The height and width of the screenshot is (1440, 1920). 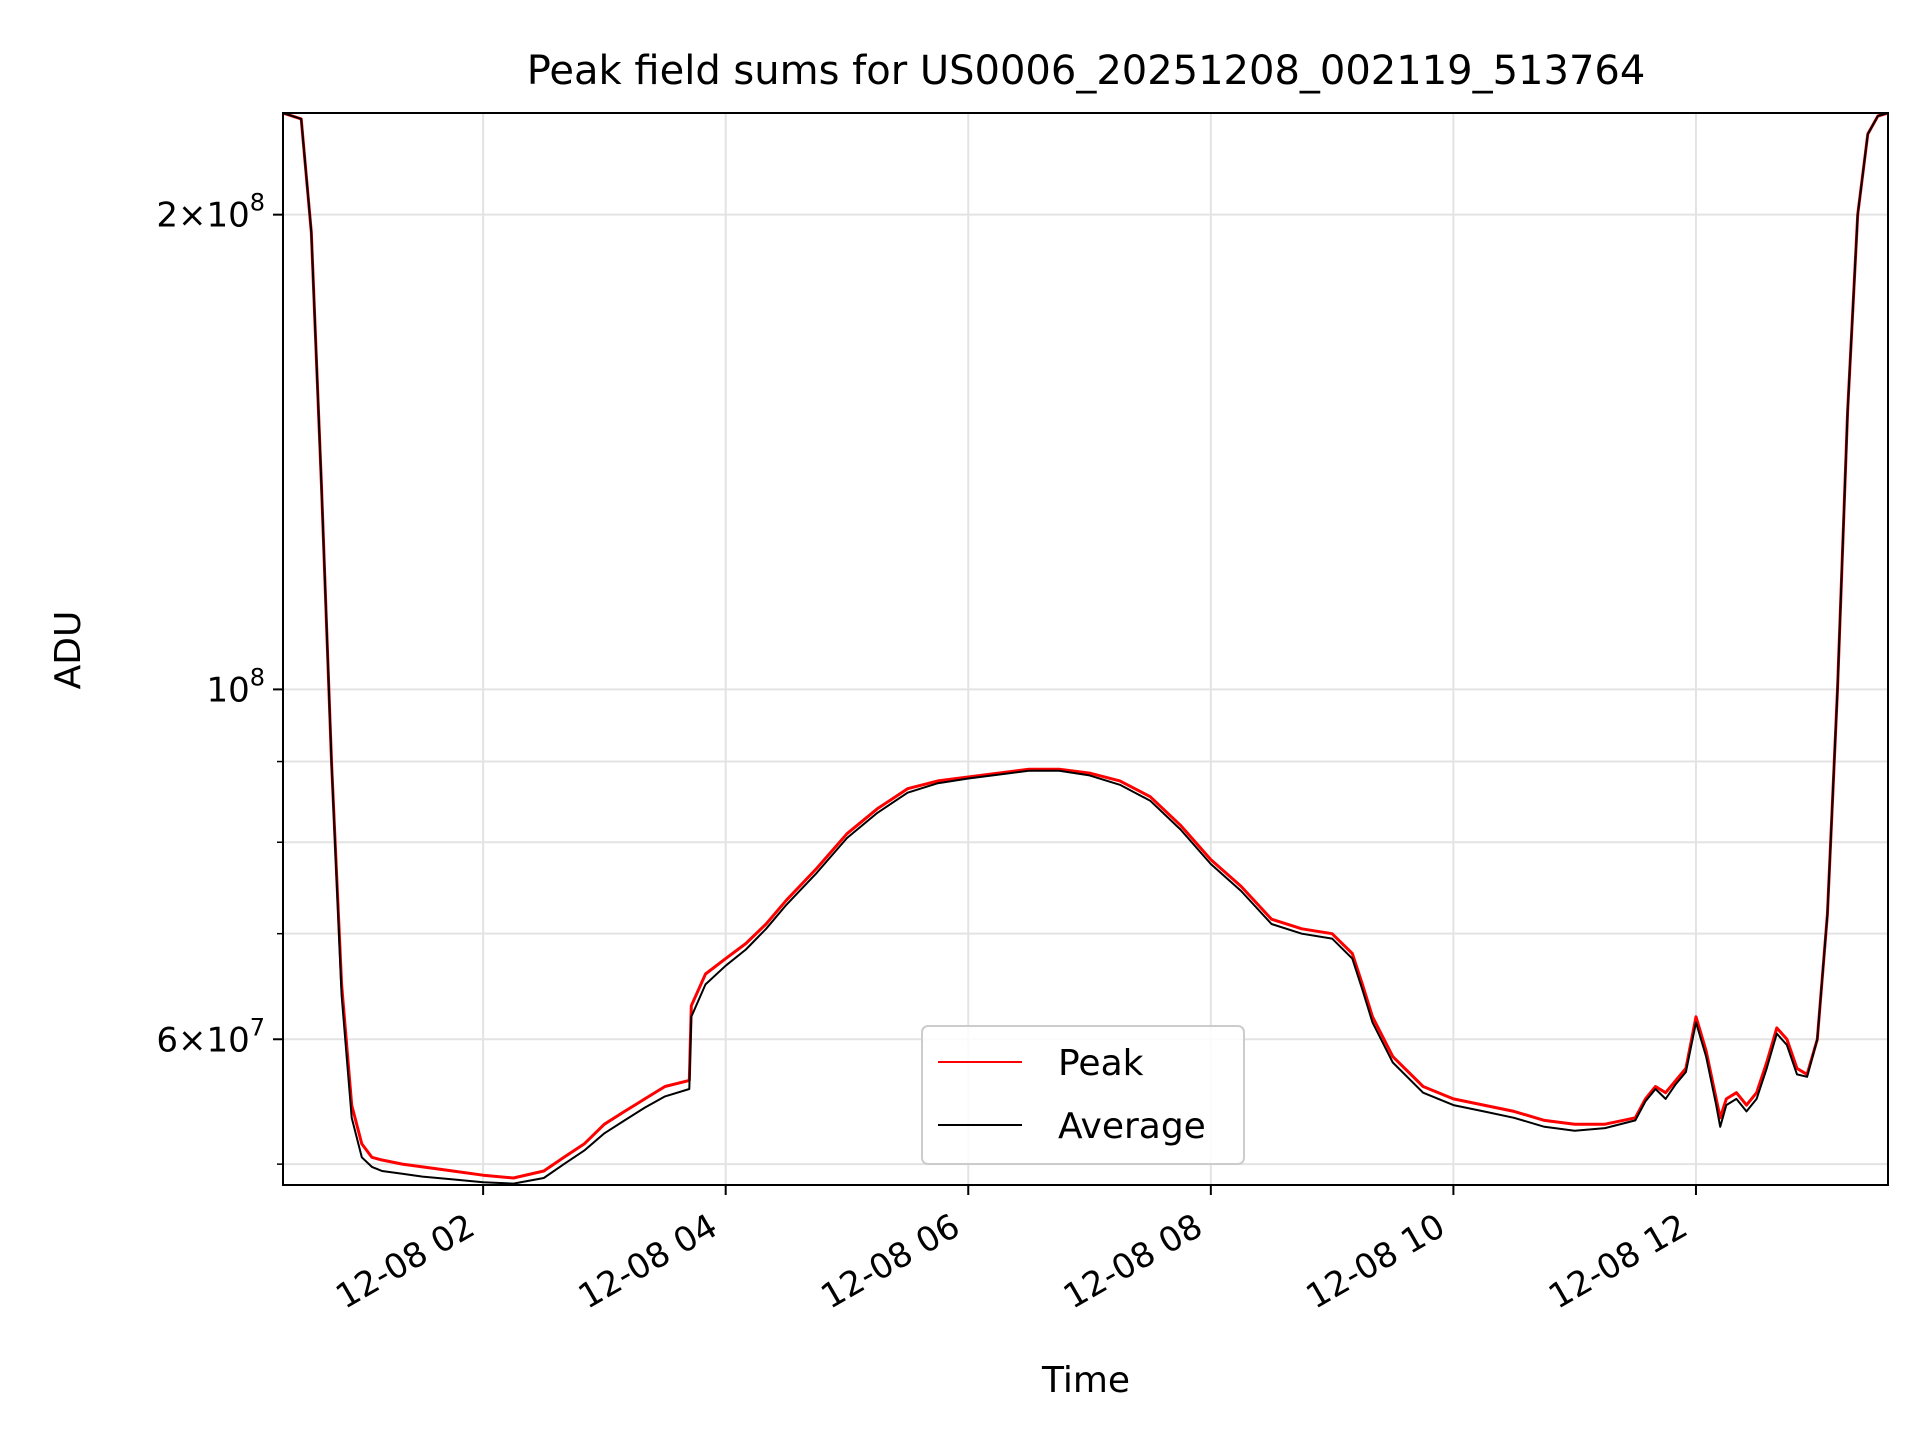 I want to click on y-tick-label: 6×107, so click(x=210, y=1036).